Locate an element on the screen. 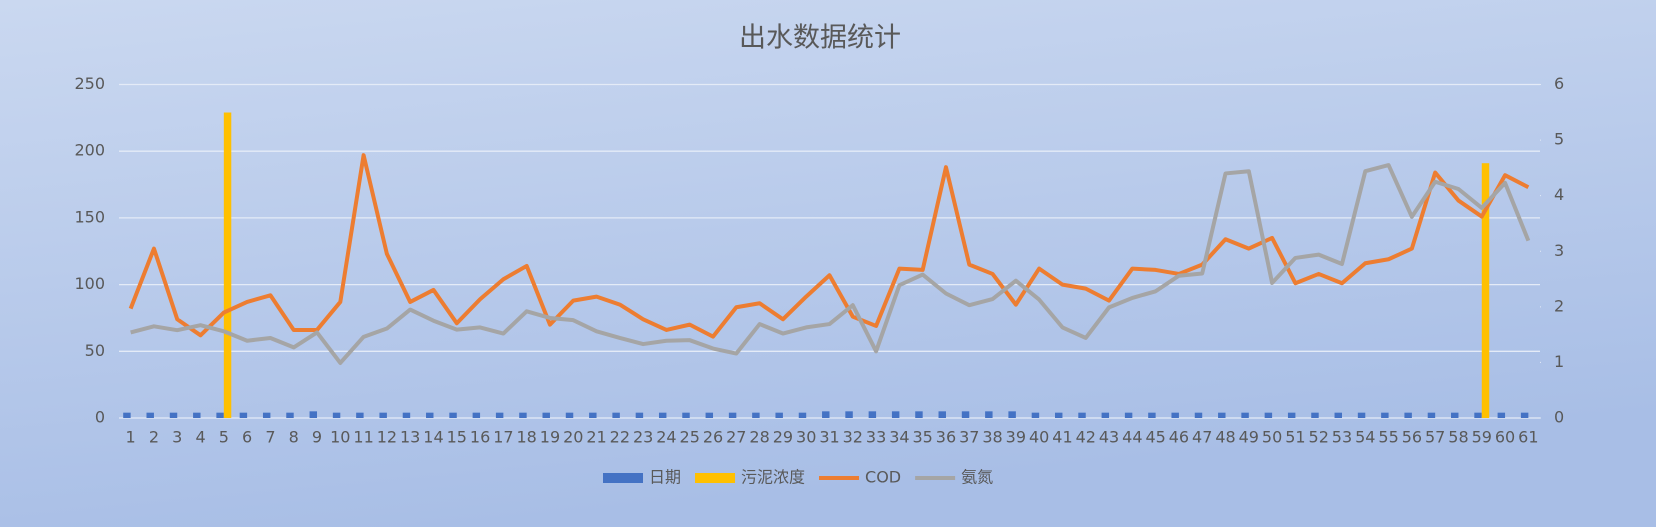 The image size is (1656, 527). x-tick-label: 30 is located at coordinates (806, 437).